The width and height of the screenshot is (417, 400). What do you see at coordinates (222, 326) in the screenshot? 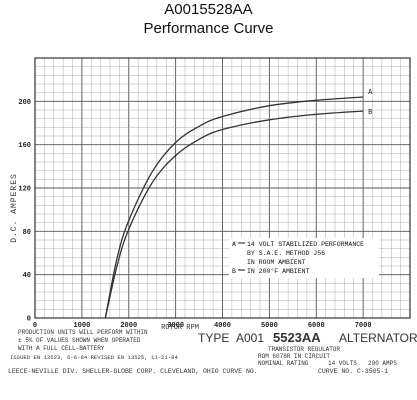
I see `x-tick-label: 4000` at bounding box center [222, 326].